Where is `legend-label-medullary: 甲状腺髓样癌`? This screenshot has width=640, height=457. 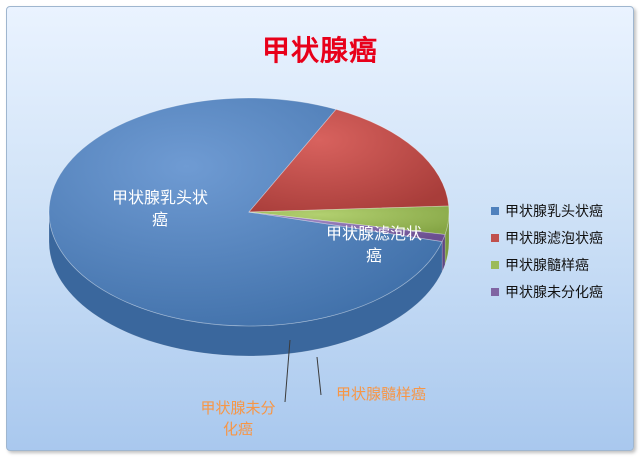 legend-label-medullary: 甲状腺髓样癌 is located at coordinates (547, 266).